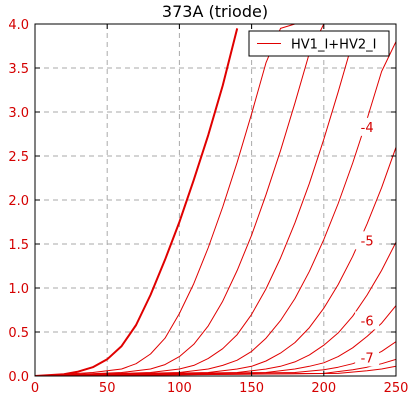  What do you see at coordinates (35, 388) in the screenshot?
I see `x-tick-label: 0` at bounding box center [35, 388].